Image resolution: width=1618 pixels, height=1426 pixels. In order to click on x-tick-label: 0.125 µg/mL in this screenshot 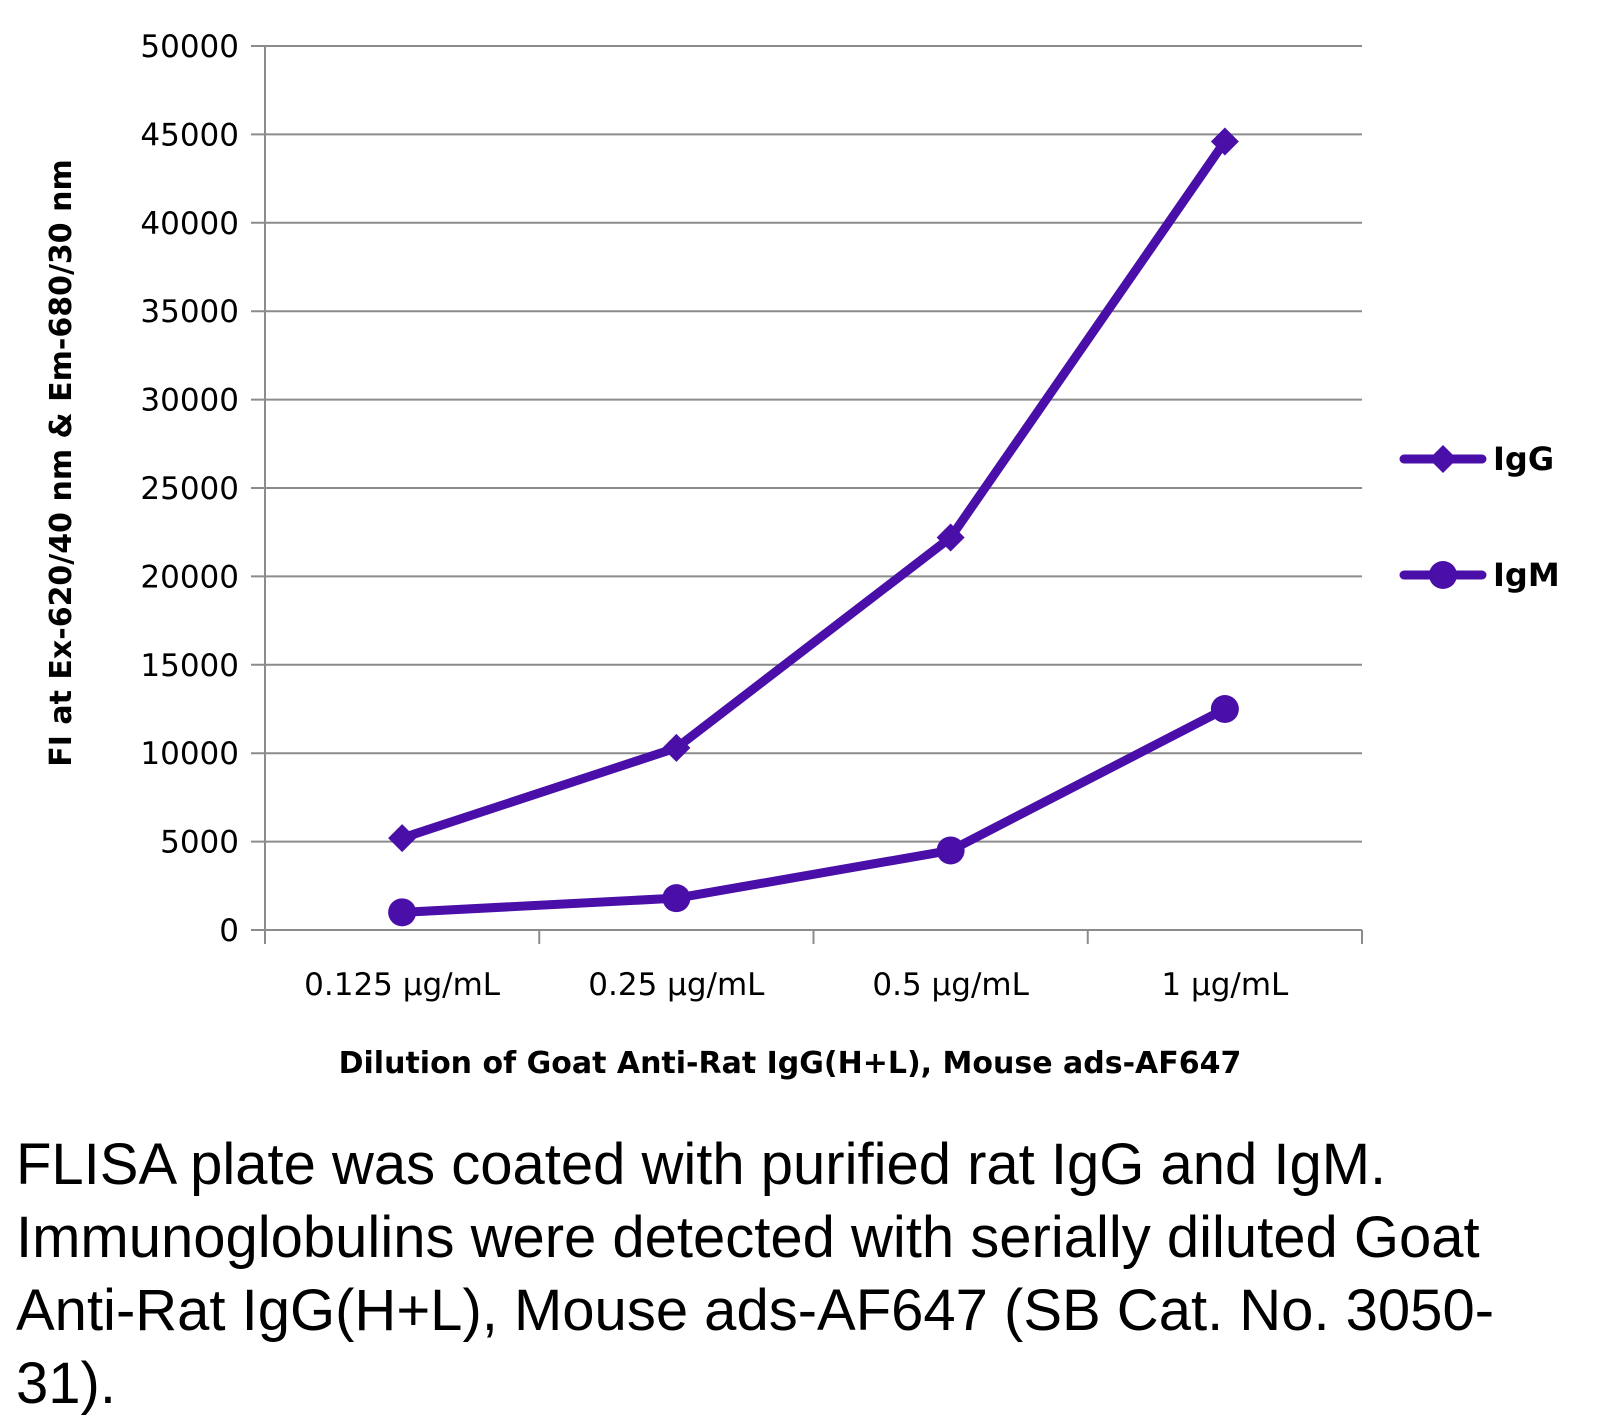, I will do `click(402, 985)`.